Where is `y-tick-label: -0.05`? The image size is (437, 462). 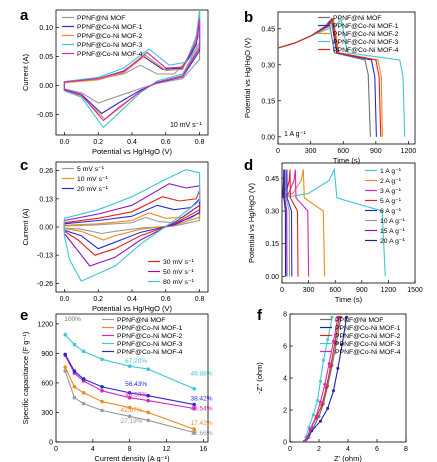
y-tick-label: -0.05 is located at coordinates (45, 115).